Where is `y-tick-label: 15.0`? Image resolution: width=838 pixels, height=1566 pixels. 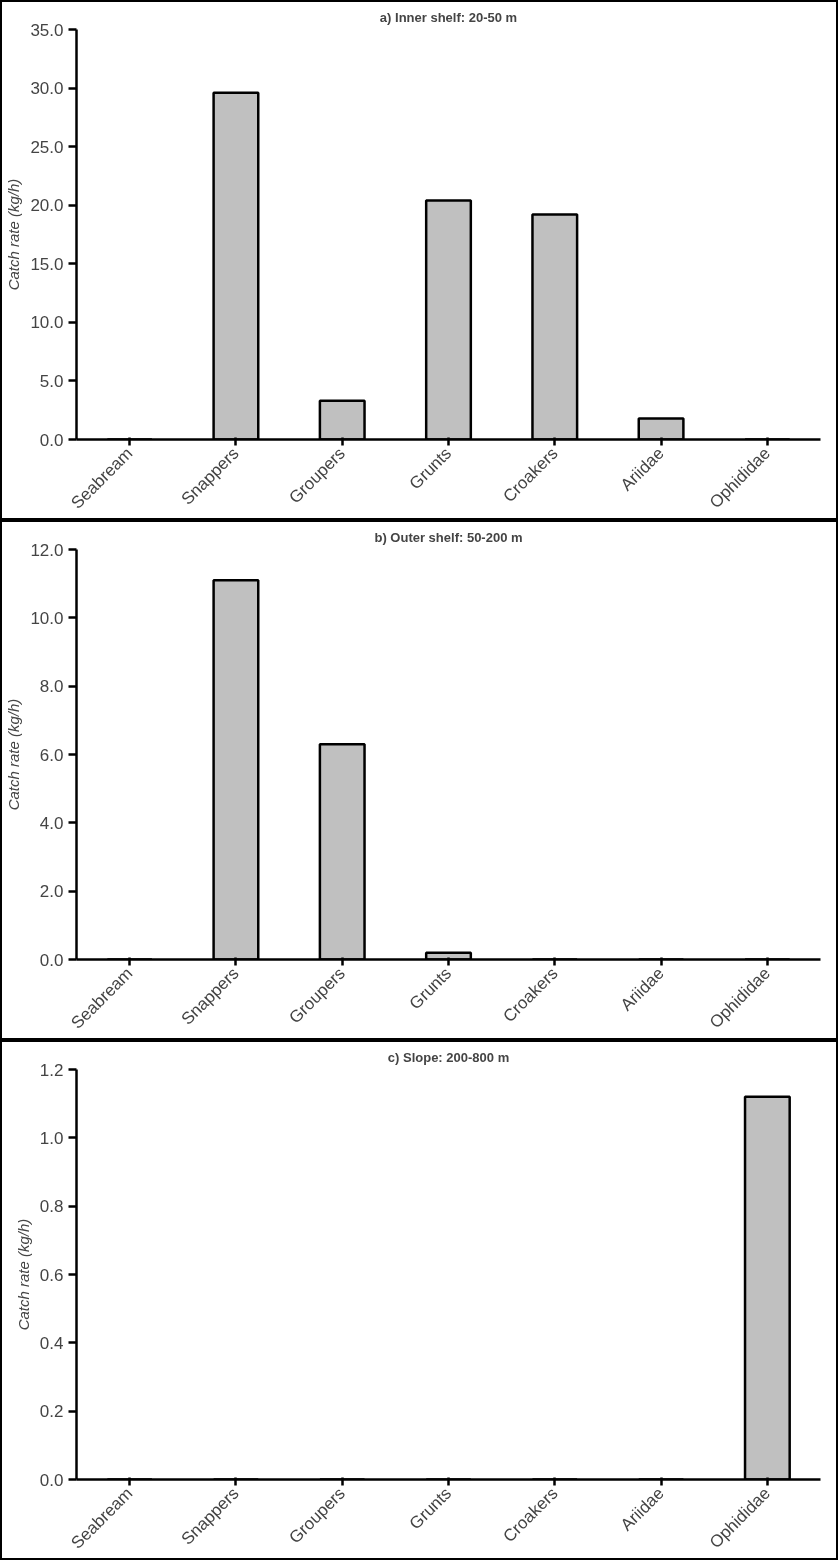
y-tick-label: 15.0 is located at coordinates (47, 264).